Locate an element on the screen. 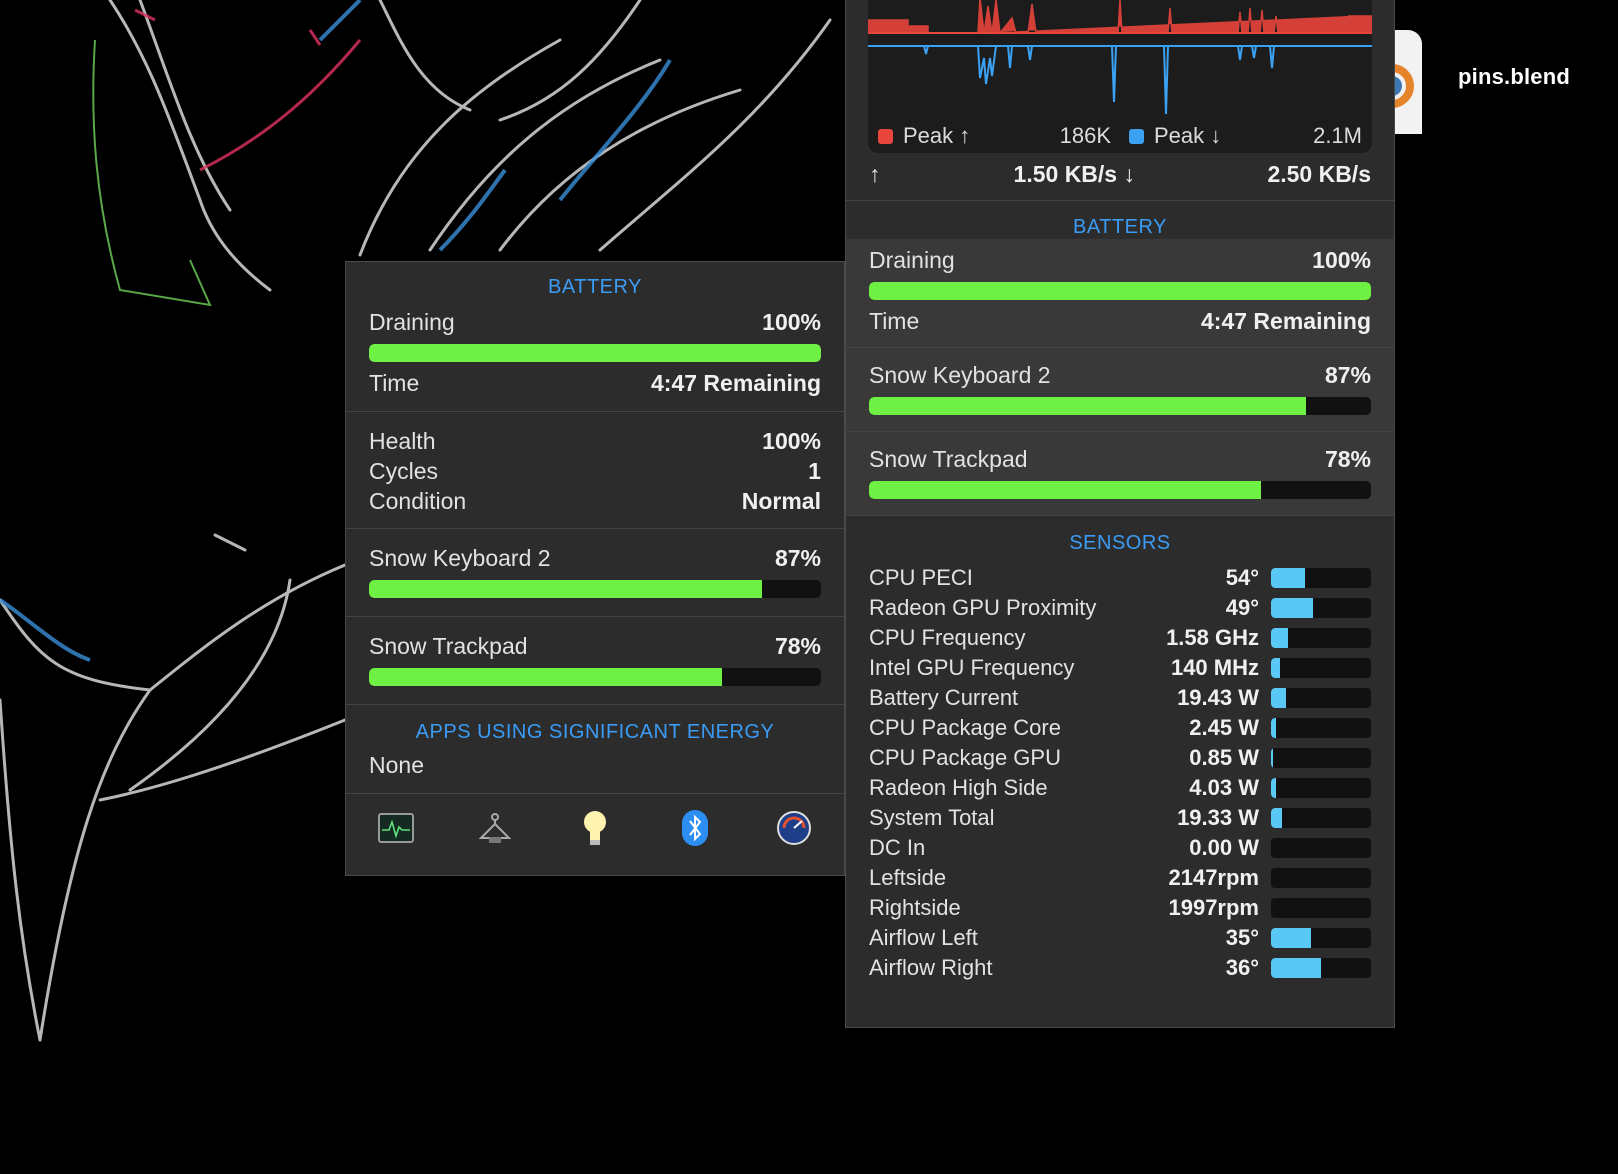 The image size is (1618, 1174). hanger-icon is located at coordinates (495, 828).